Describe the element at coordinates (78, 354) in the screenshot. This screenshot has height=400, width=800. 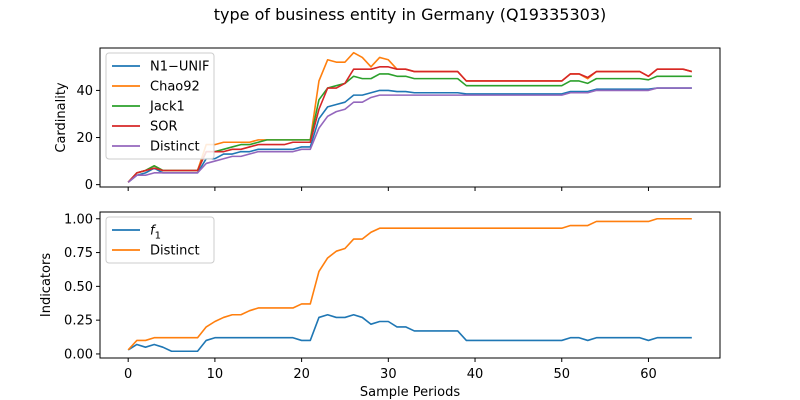
I see `y-tick-label: 0.00` at that location.